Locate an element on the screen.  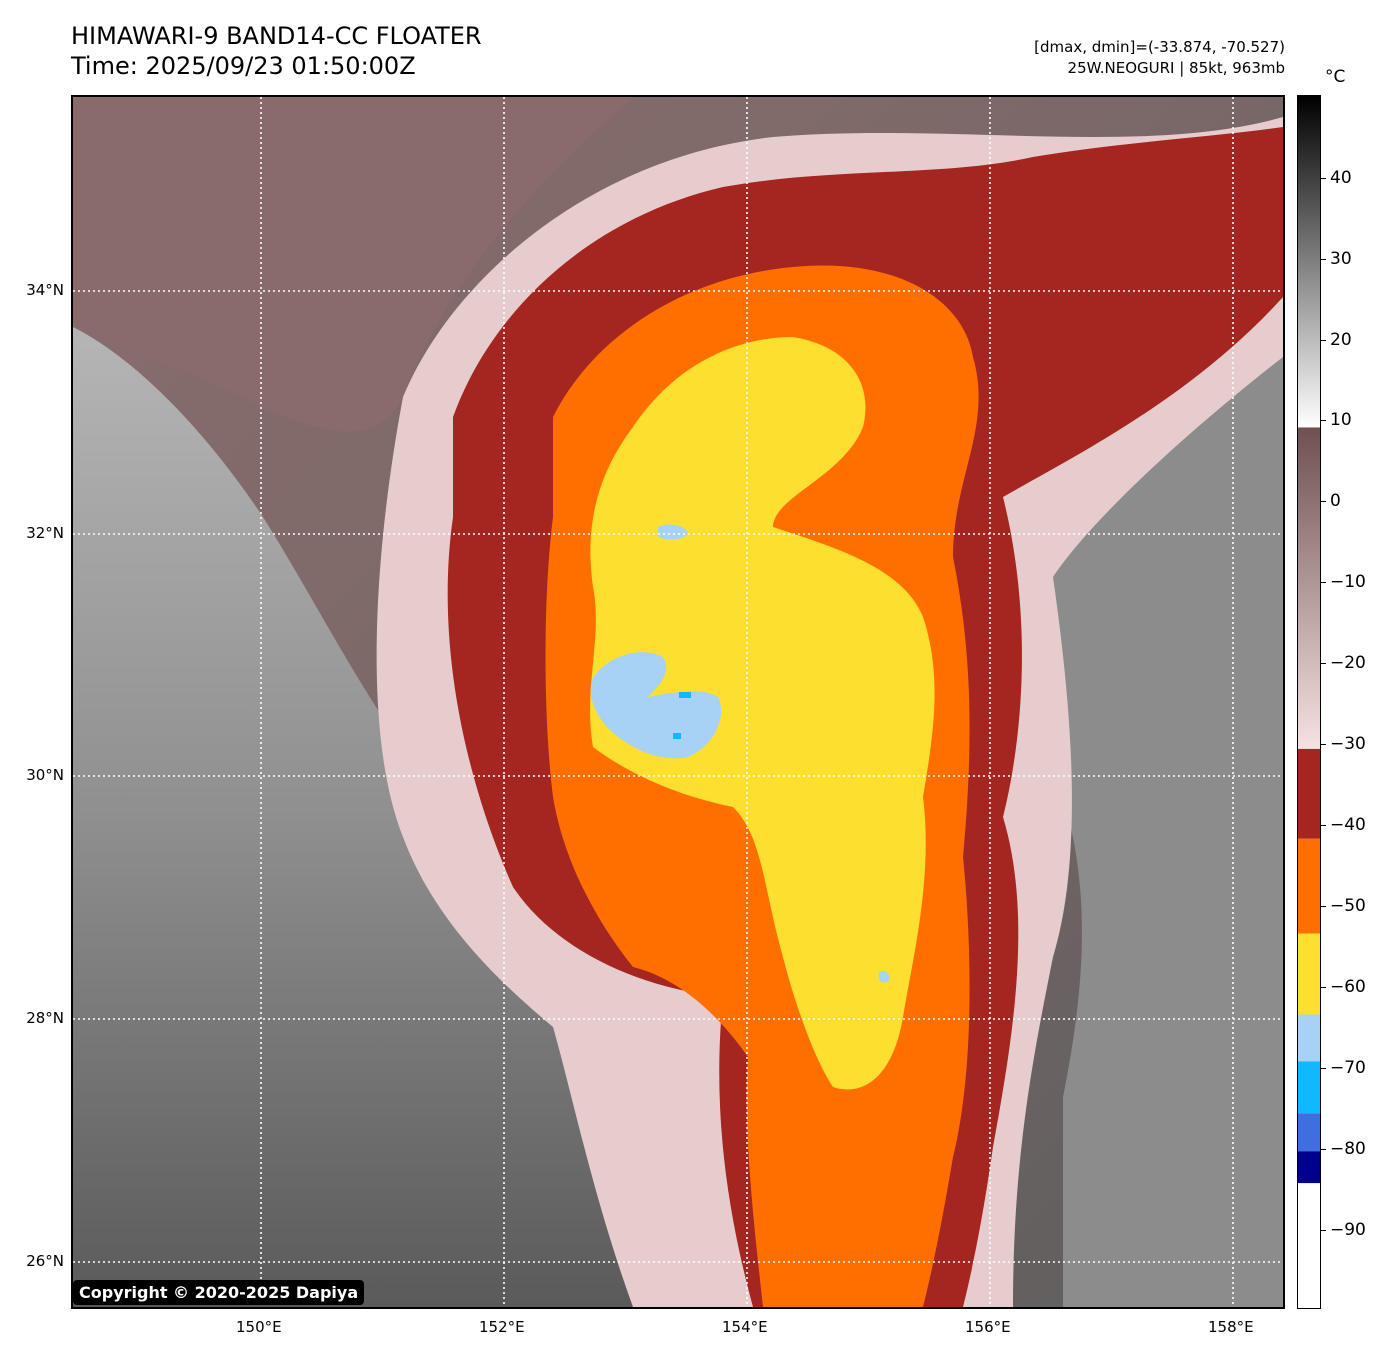
cold-top-light-blue is located at coordinates (656, 705).